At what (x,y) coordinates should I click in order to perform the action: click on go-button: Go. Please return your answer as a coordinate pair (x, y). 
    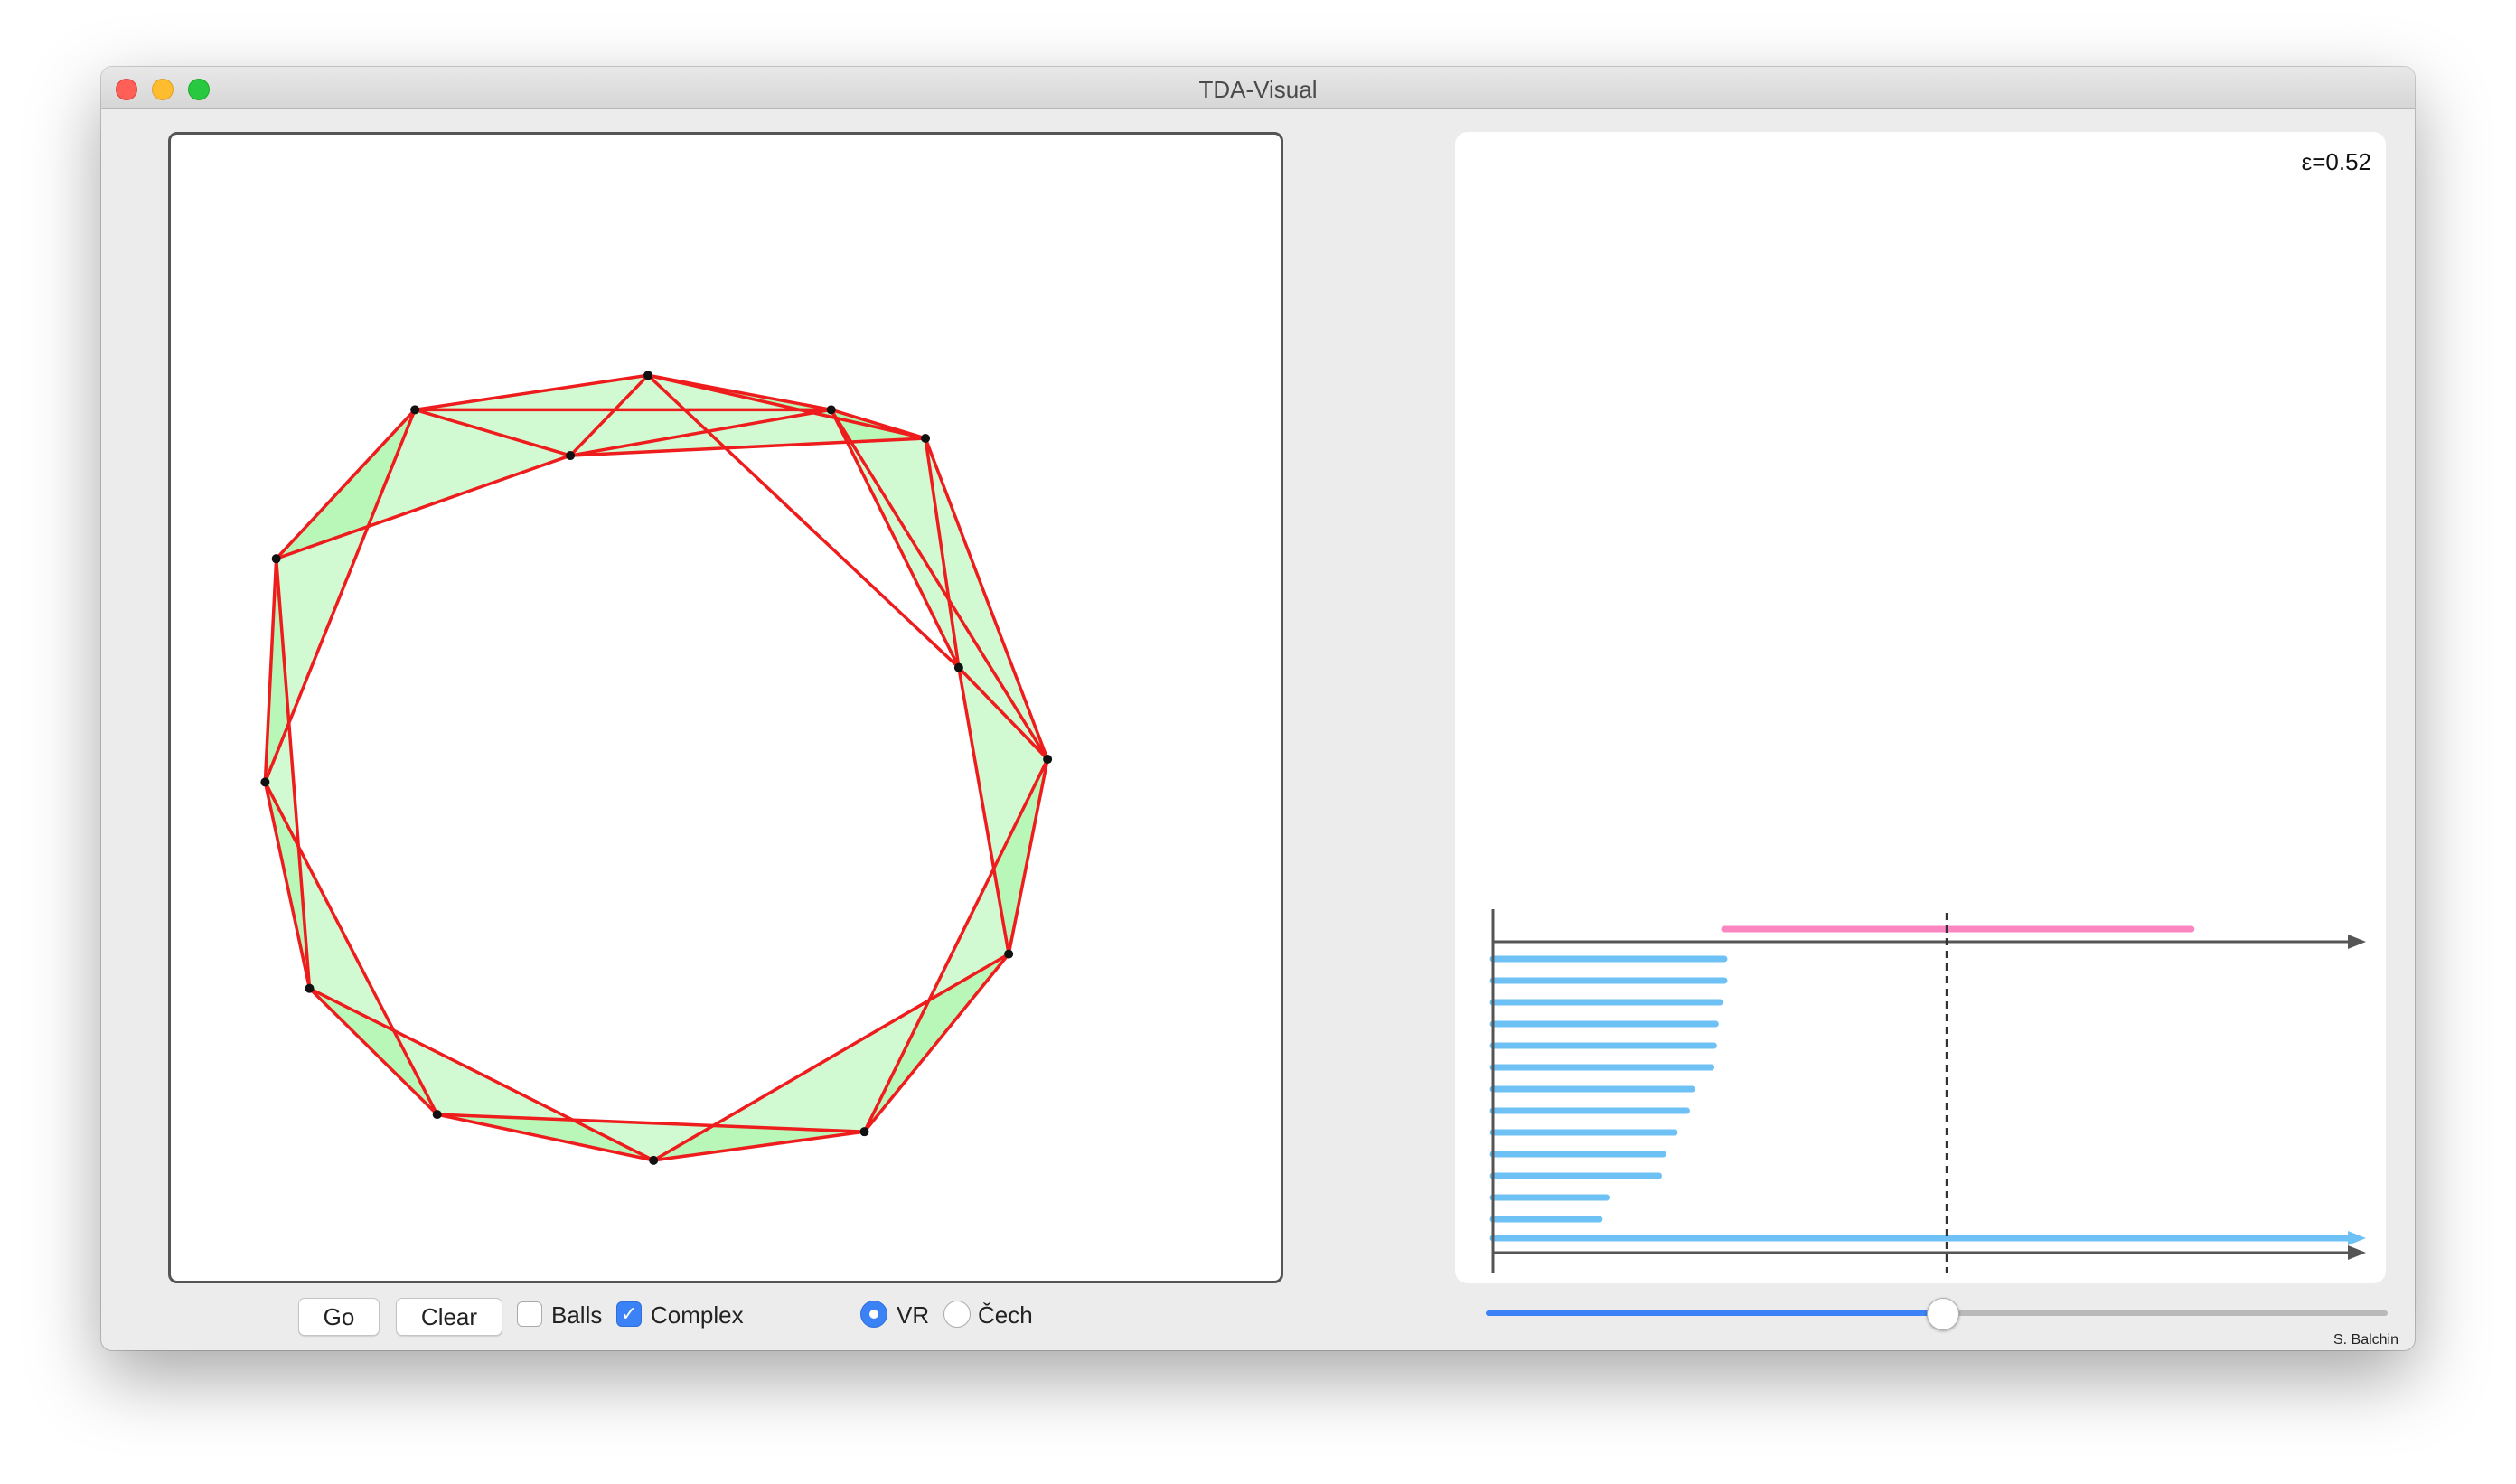
    Looking at the image, I should click on (339, 1317).